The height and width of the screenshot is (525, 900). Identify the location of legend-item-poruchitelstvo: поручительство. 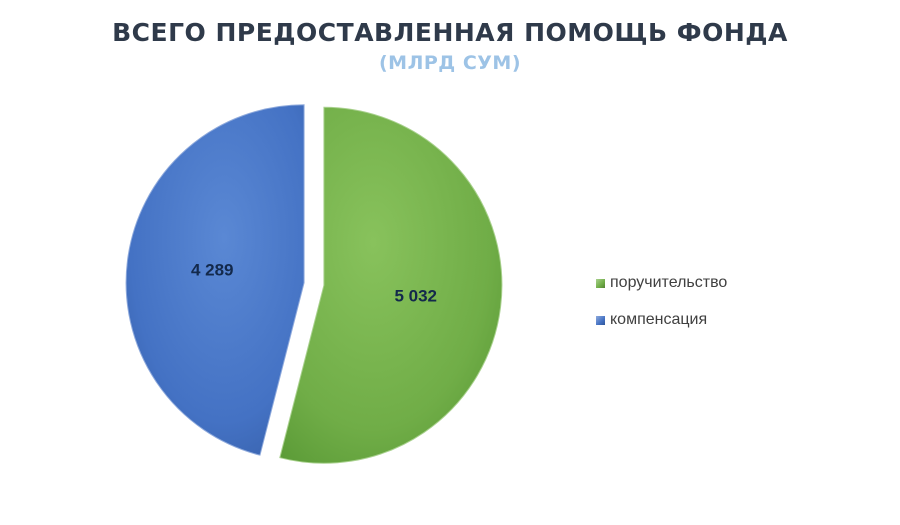
(661, 283).